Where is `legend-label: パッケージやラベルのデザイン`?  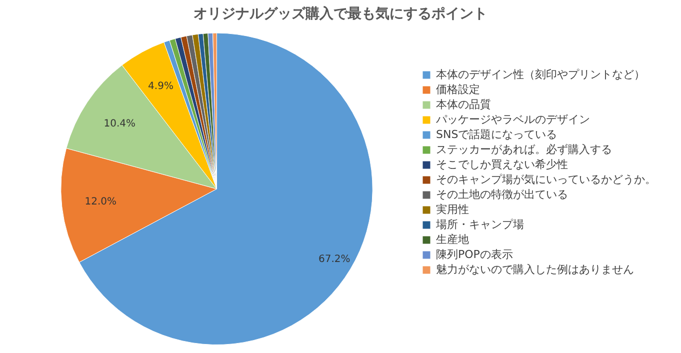 legend-label: パッケージやラベルのデザイン is located at coordinates (512, 119).